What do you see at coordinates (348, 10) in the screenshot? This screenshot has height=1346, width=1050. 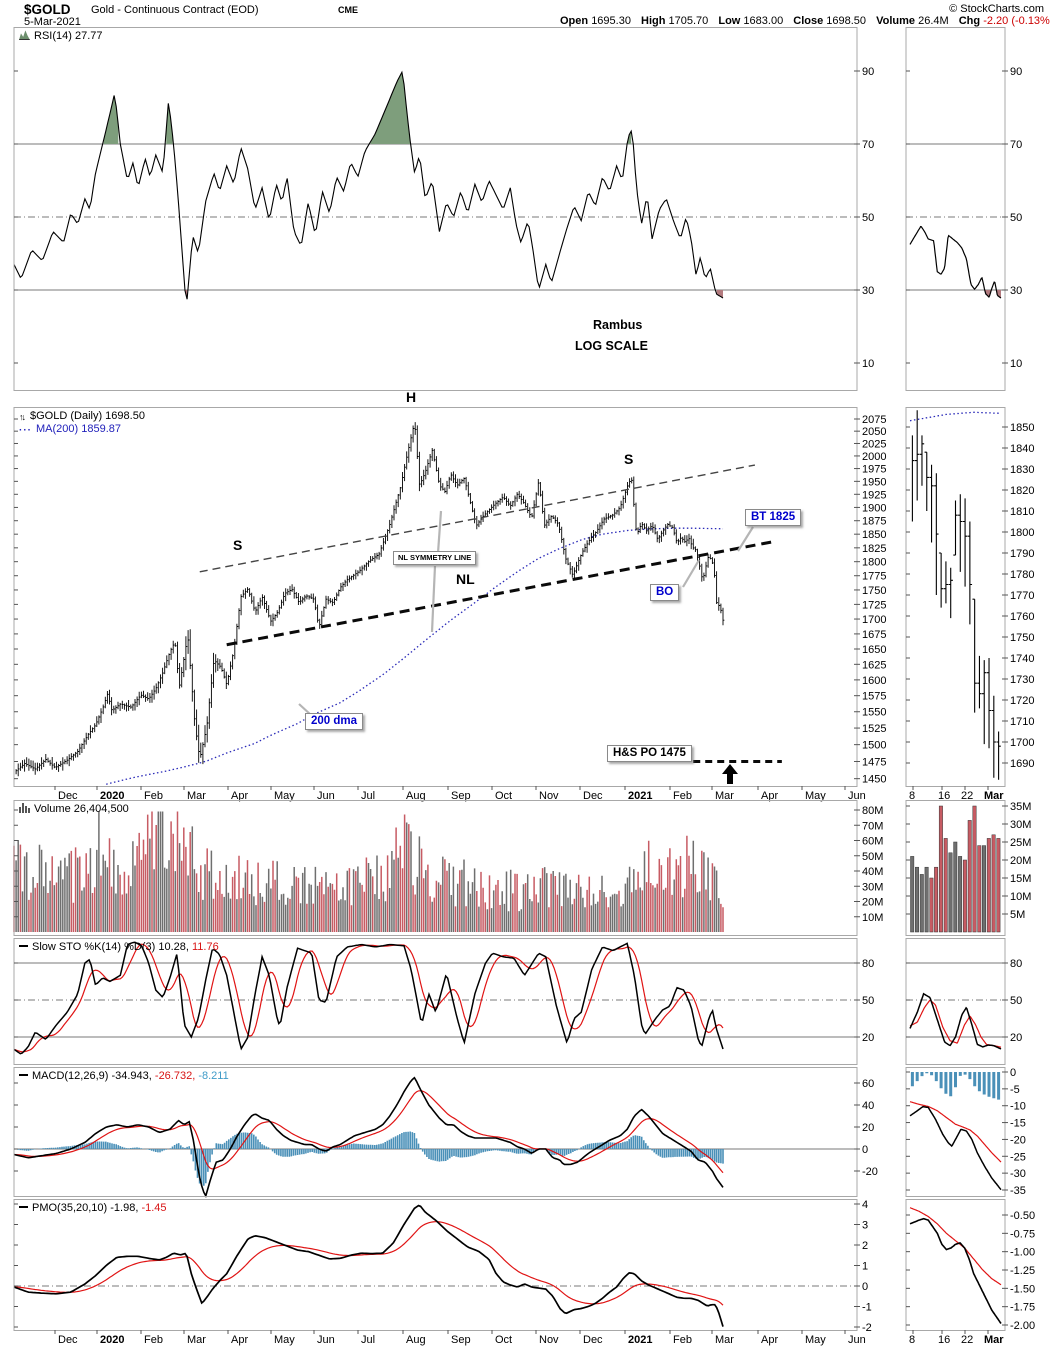 I see `exchange: CME` at bounding box center [348, 10].